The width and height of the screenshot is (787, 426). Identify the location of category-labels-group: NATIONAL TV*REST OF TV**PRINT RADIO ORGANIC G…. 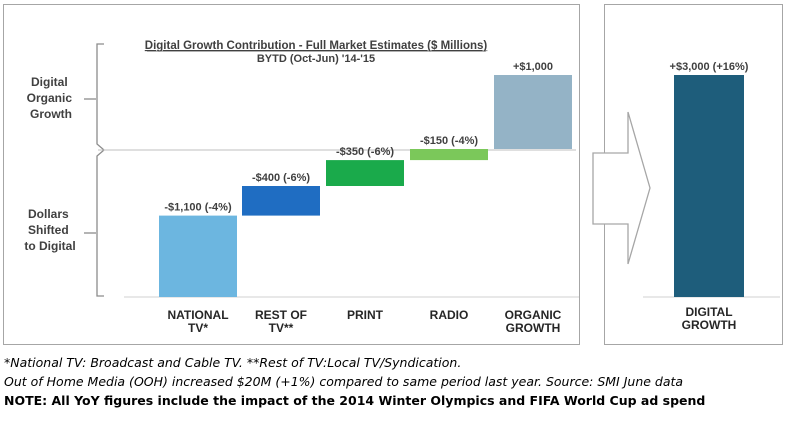
(451, 320).